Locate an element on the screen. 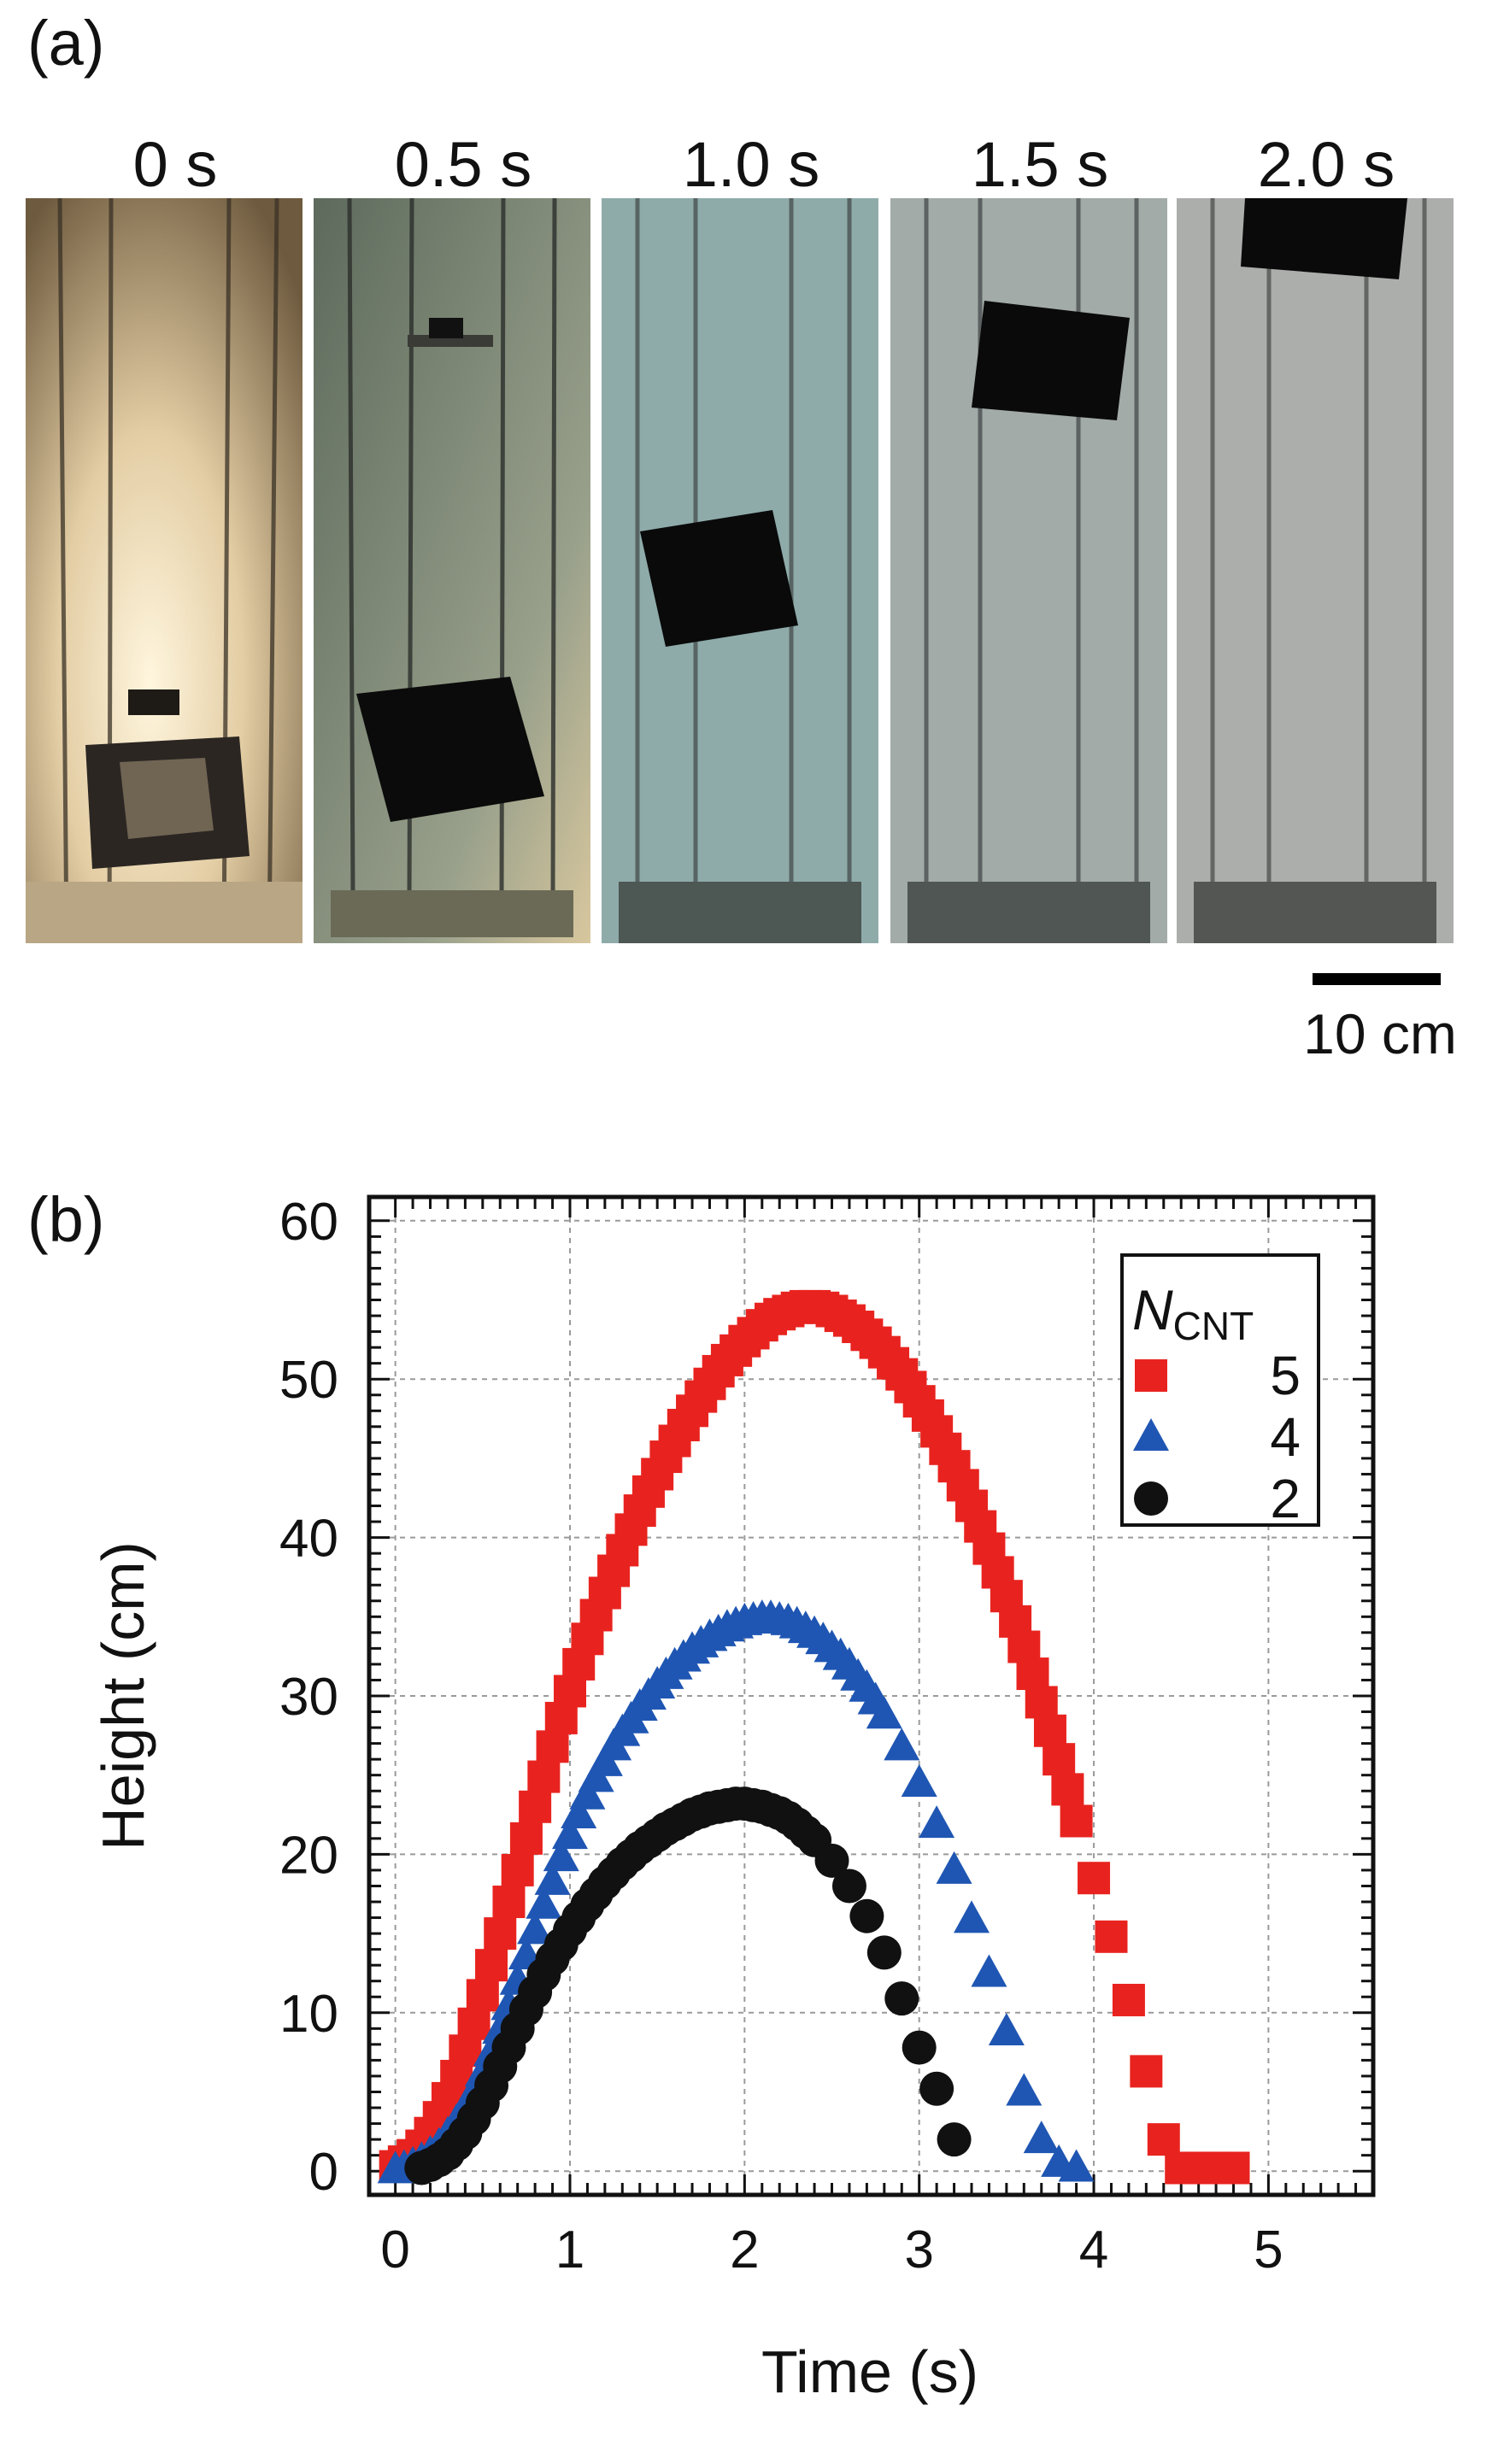  legend-label-2: 2 is located at coordinates (1285, 1498).